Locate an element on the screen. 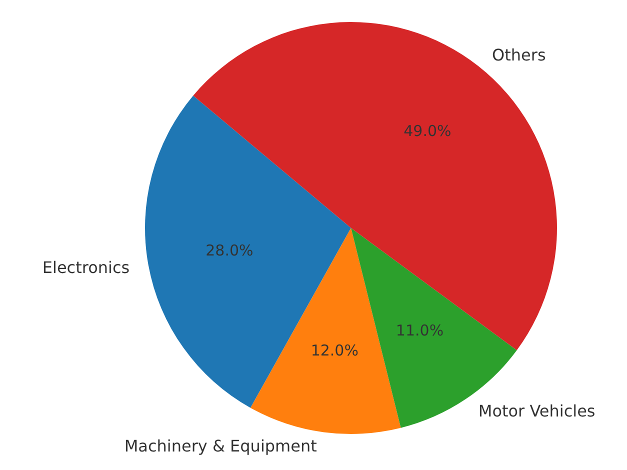  slice-label: Machinery & Equipment is located at coordinates (220, 446).